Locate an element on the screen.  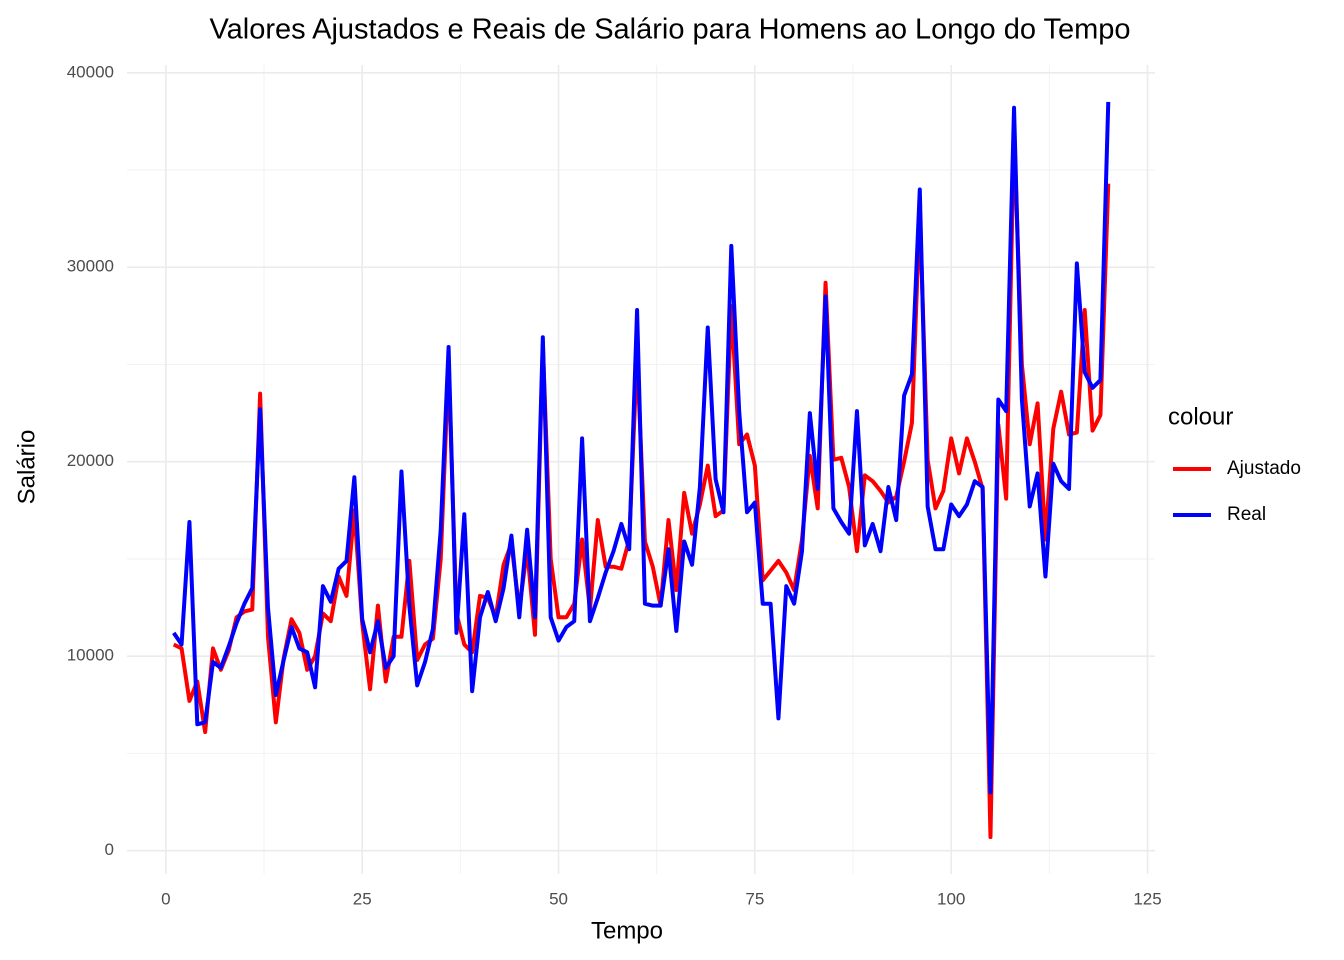
legend-label: Ajustado is located at coordinates (1264, 468).